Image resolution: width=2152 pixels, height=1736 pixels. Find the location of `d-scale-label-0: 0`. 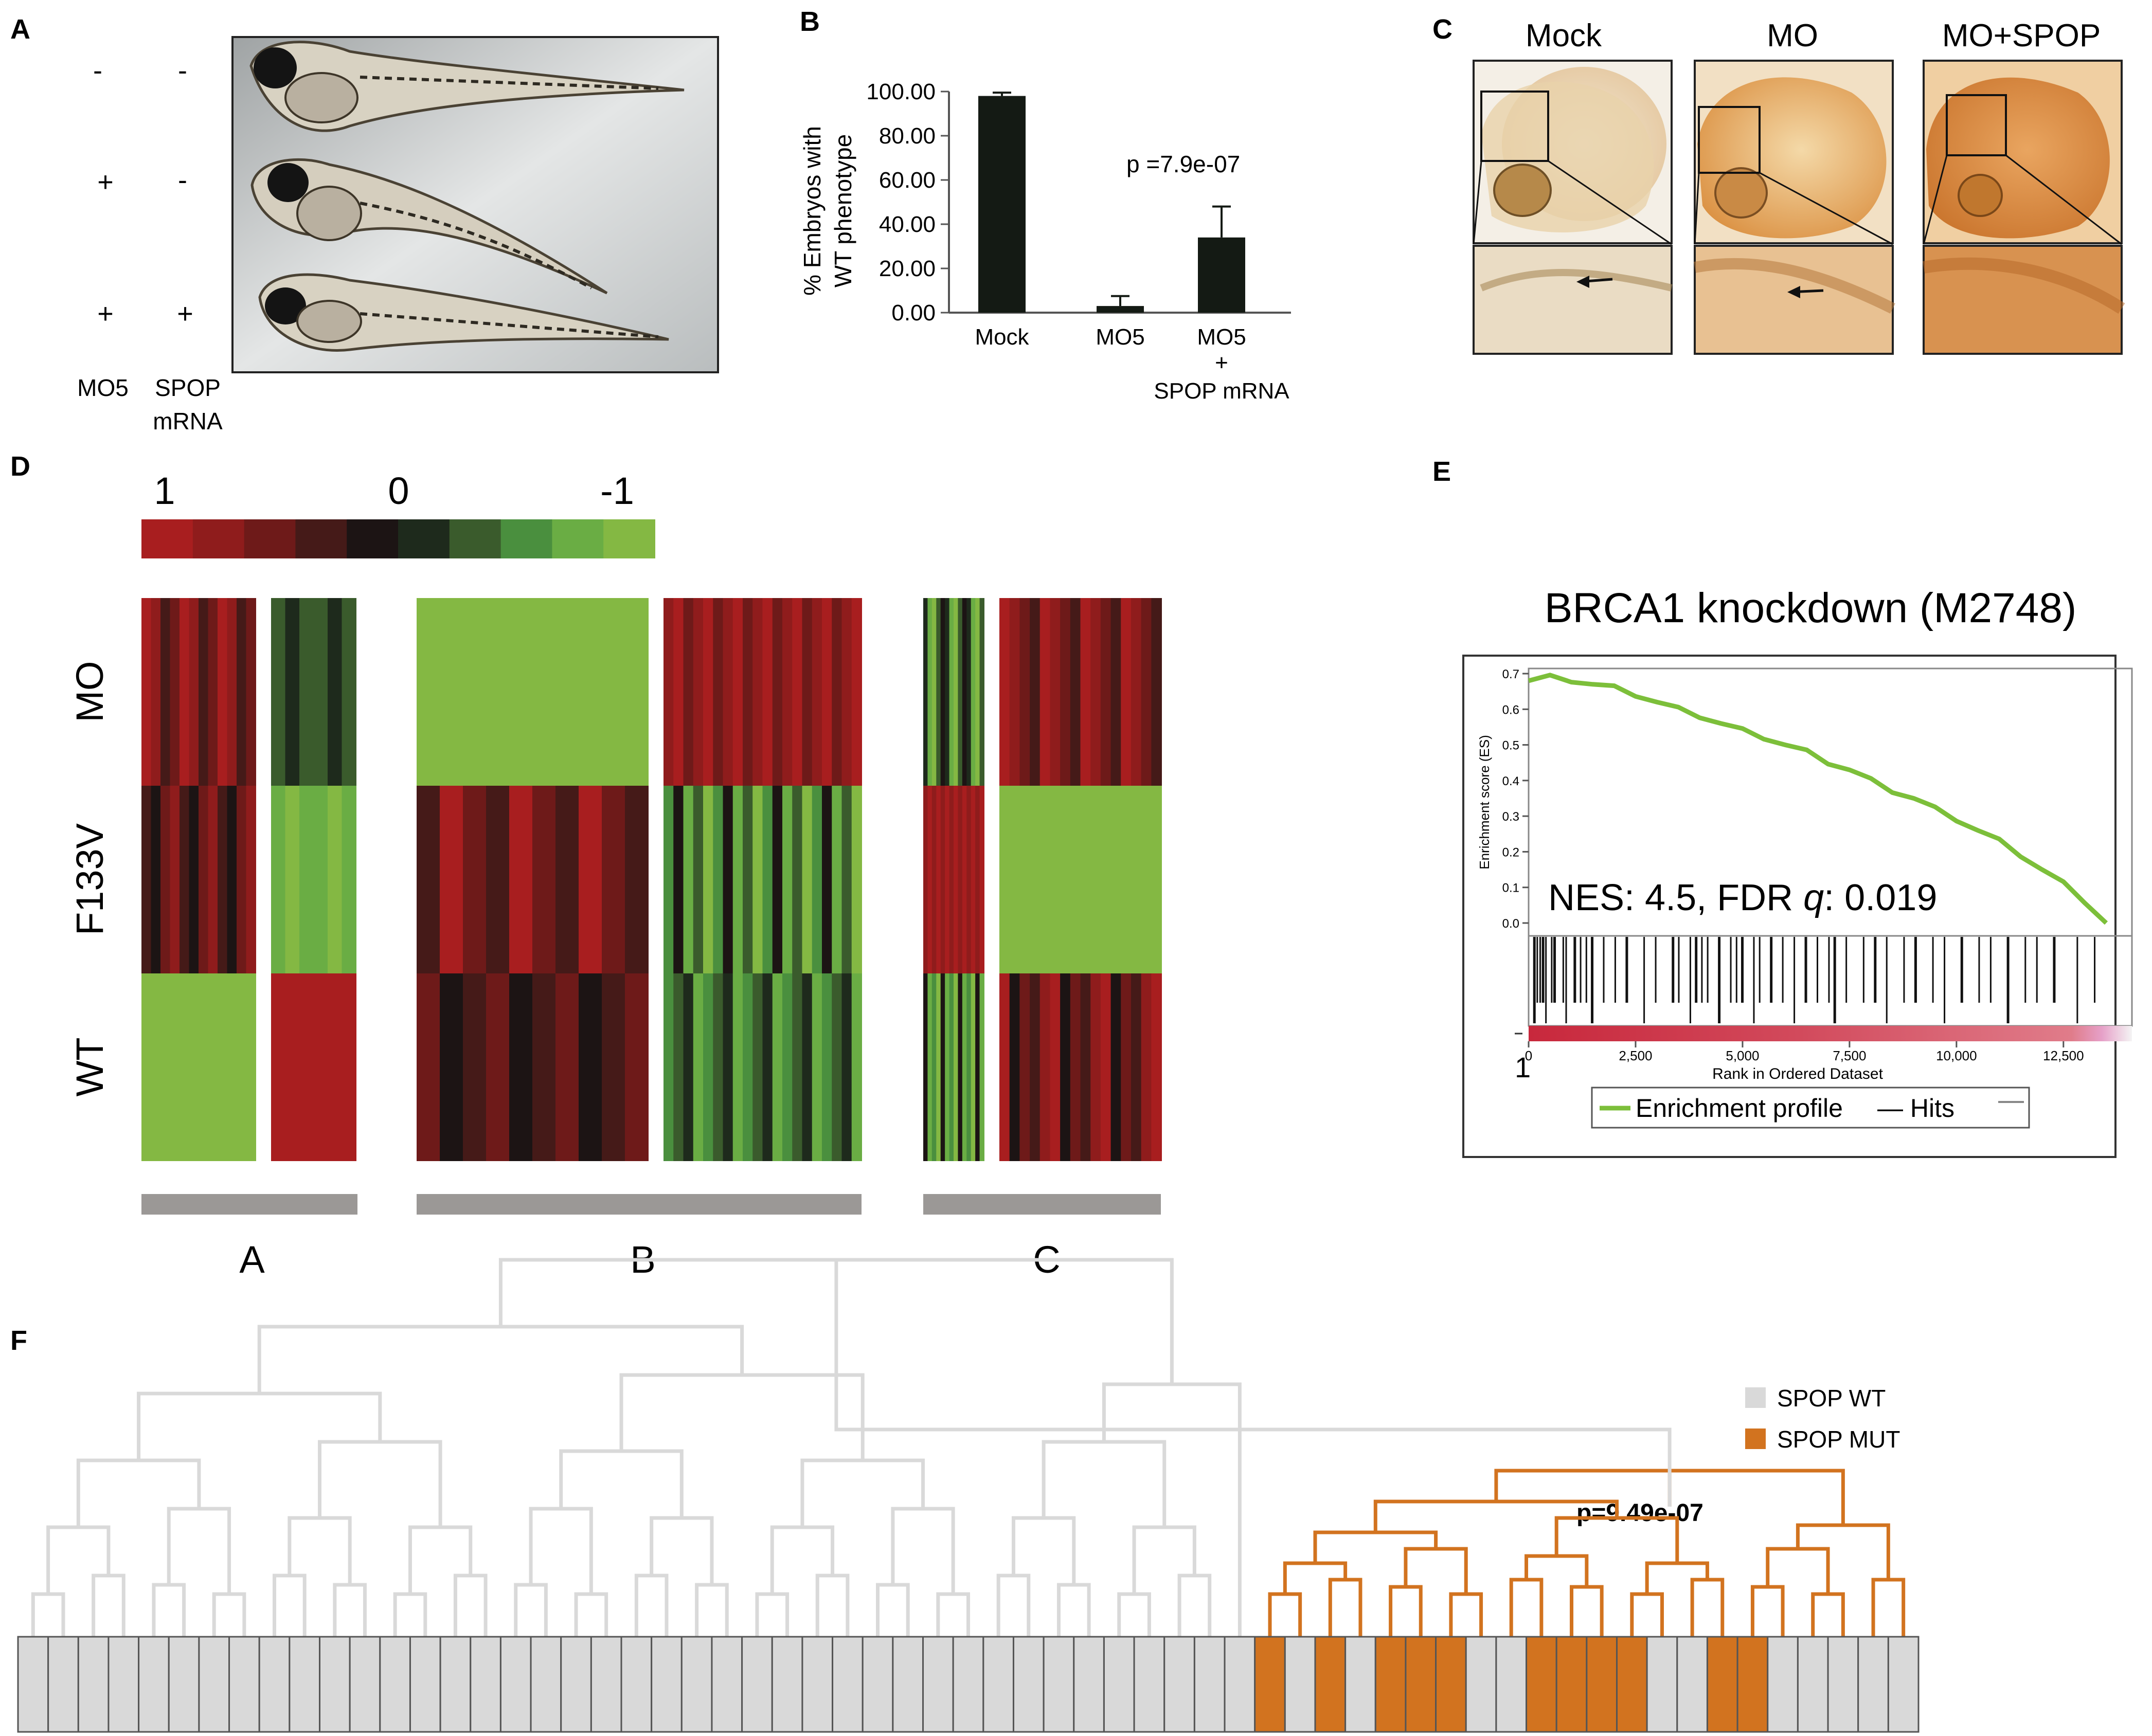

d-scale-label-0: 0 is located at coordinates (398, 491).